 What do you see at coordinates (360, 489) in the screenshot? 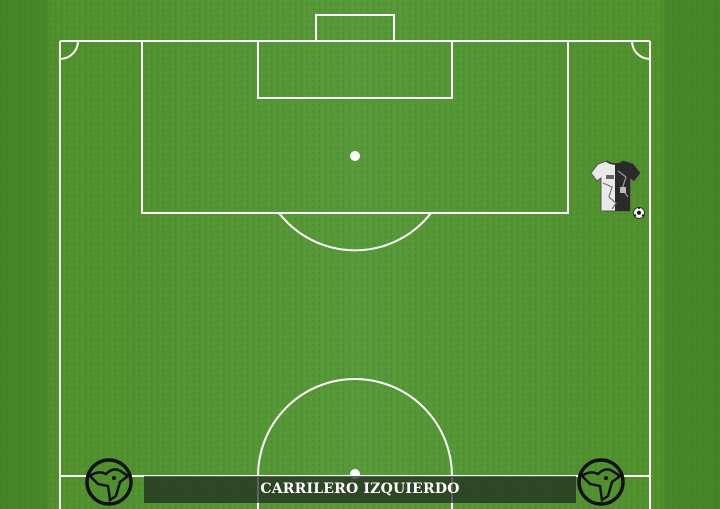
I see `position-label: CARRILERO IZQUIERDO` at bounding box center [360, 489].